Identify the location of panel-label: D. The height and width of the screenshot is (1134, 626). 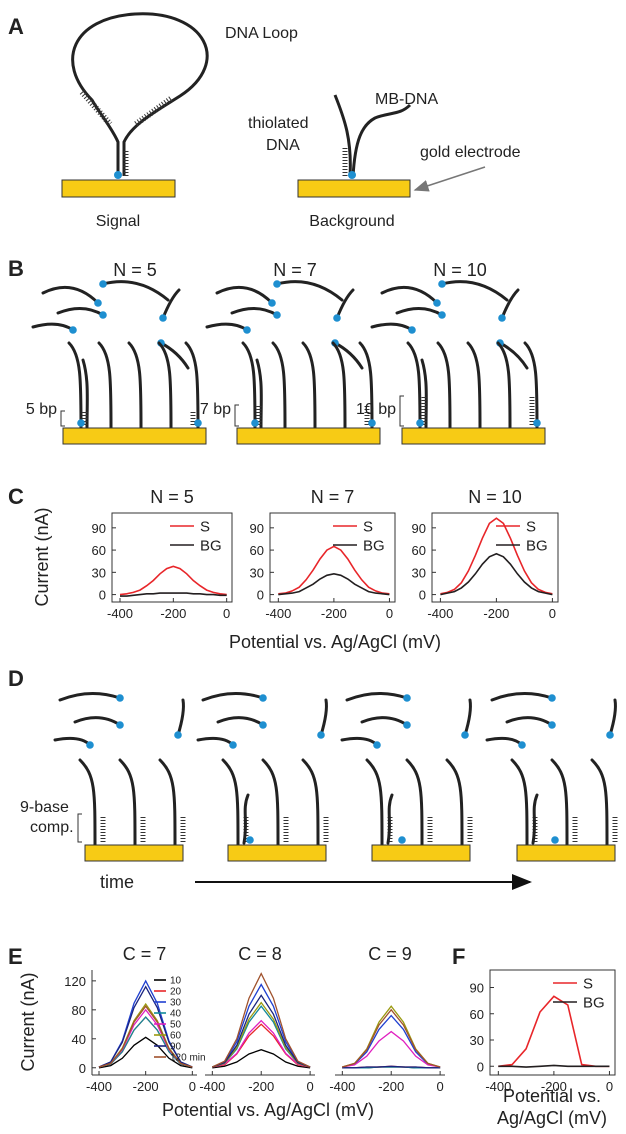
(16, 678).